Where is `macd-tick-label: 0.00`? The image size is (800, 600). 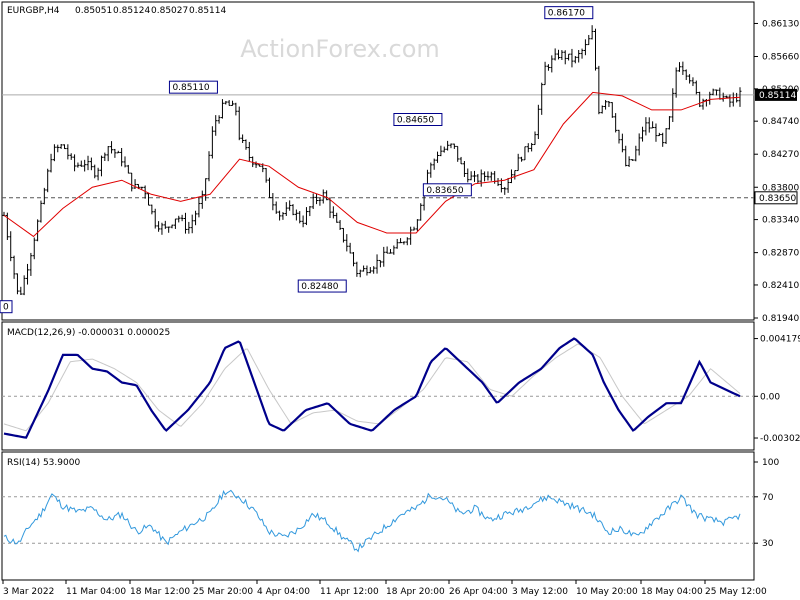
macd-tick-label: 0.00 is located at coordinates (770, 397).